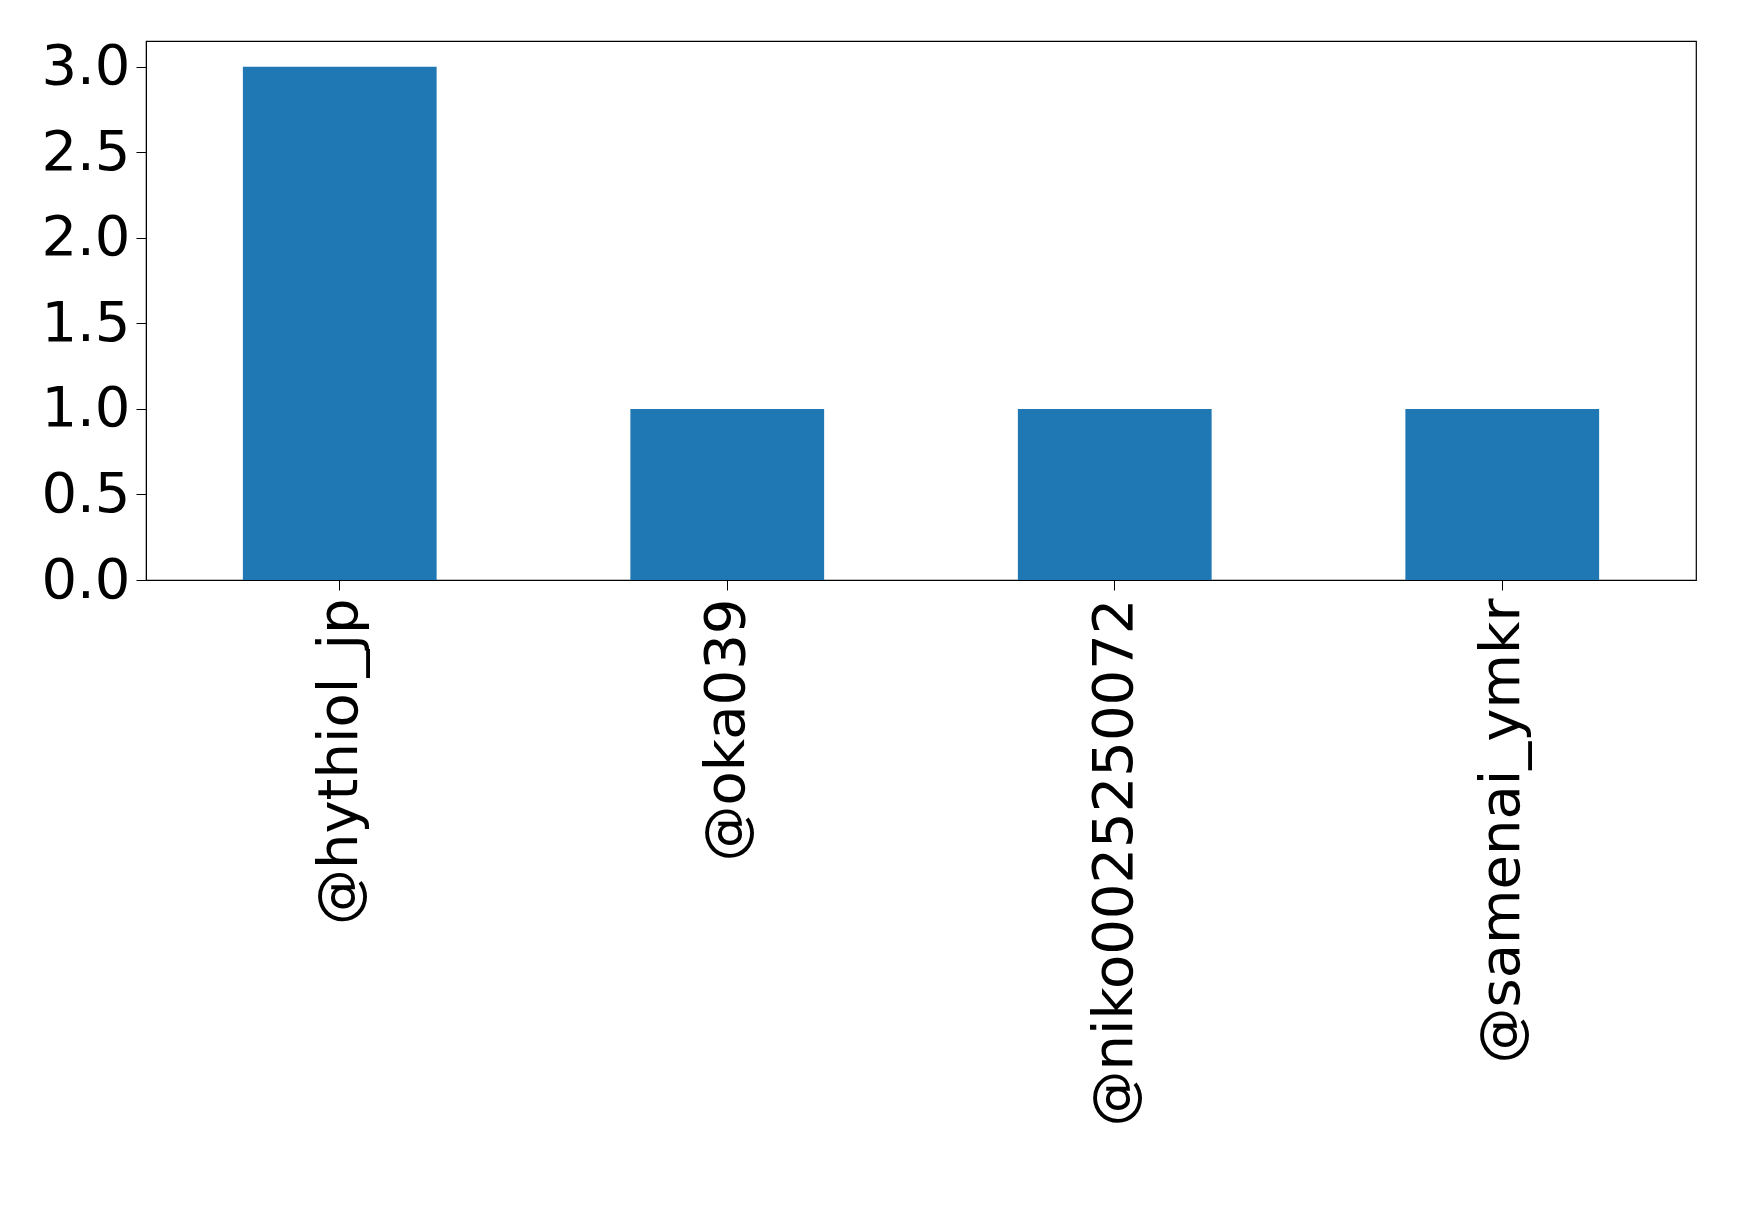  What do you see at coordinates (86, 150) in the screenshot?
I see `y-tick-label: 2.5` at bounding box center [86, 150].